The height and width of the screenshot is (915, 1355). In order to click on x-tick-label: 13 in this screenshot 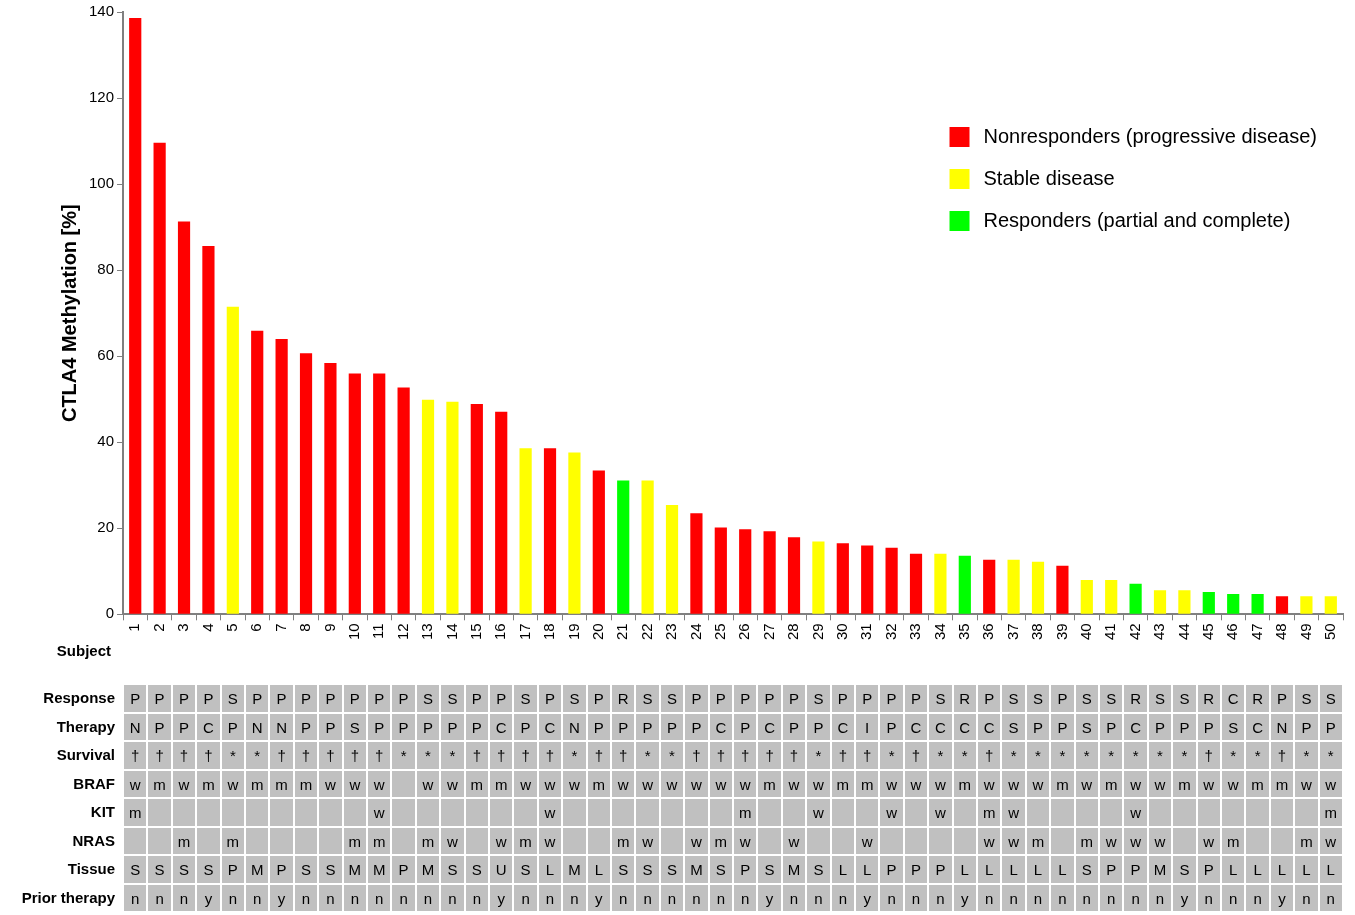, I will do `click(427, 631)`.